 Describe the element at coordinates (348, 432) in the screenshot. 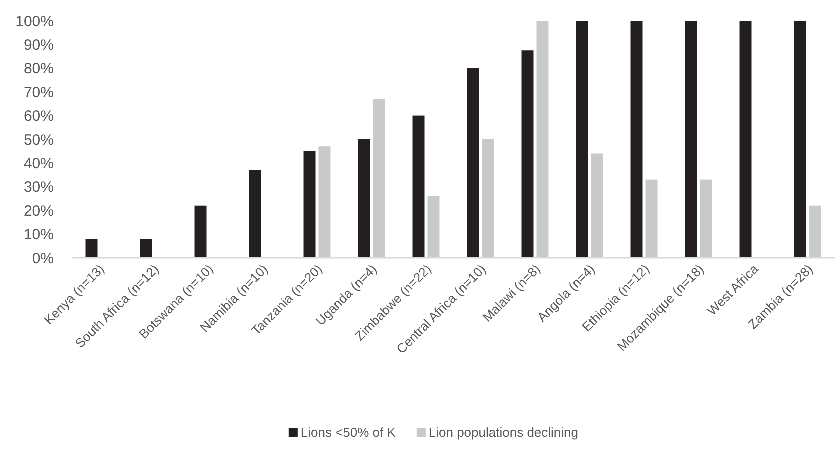

I see `legend-label: Lions <50% of K` at that location.